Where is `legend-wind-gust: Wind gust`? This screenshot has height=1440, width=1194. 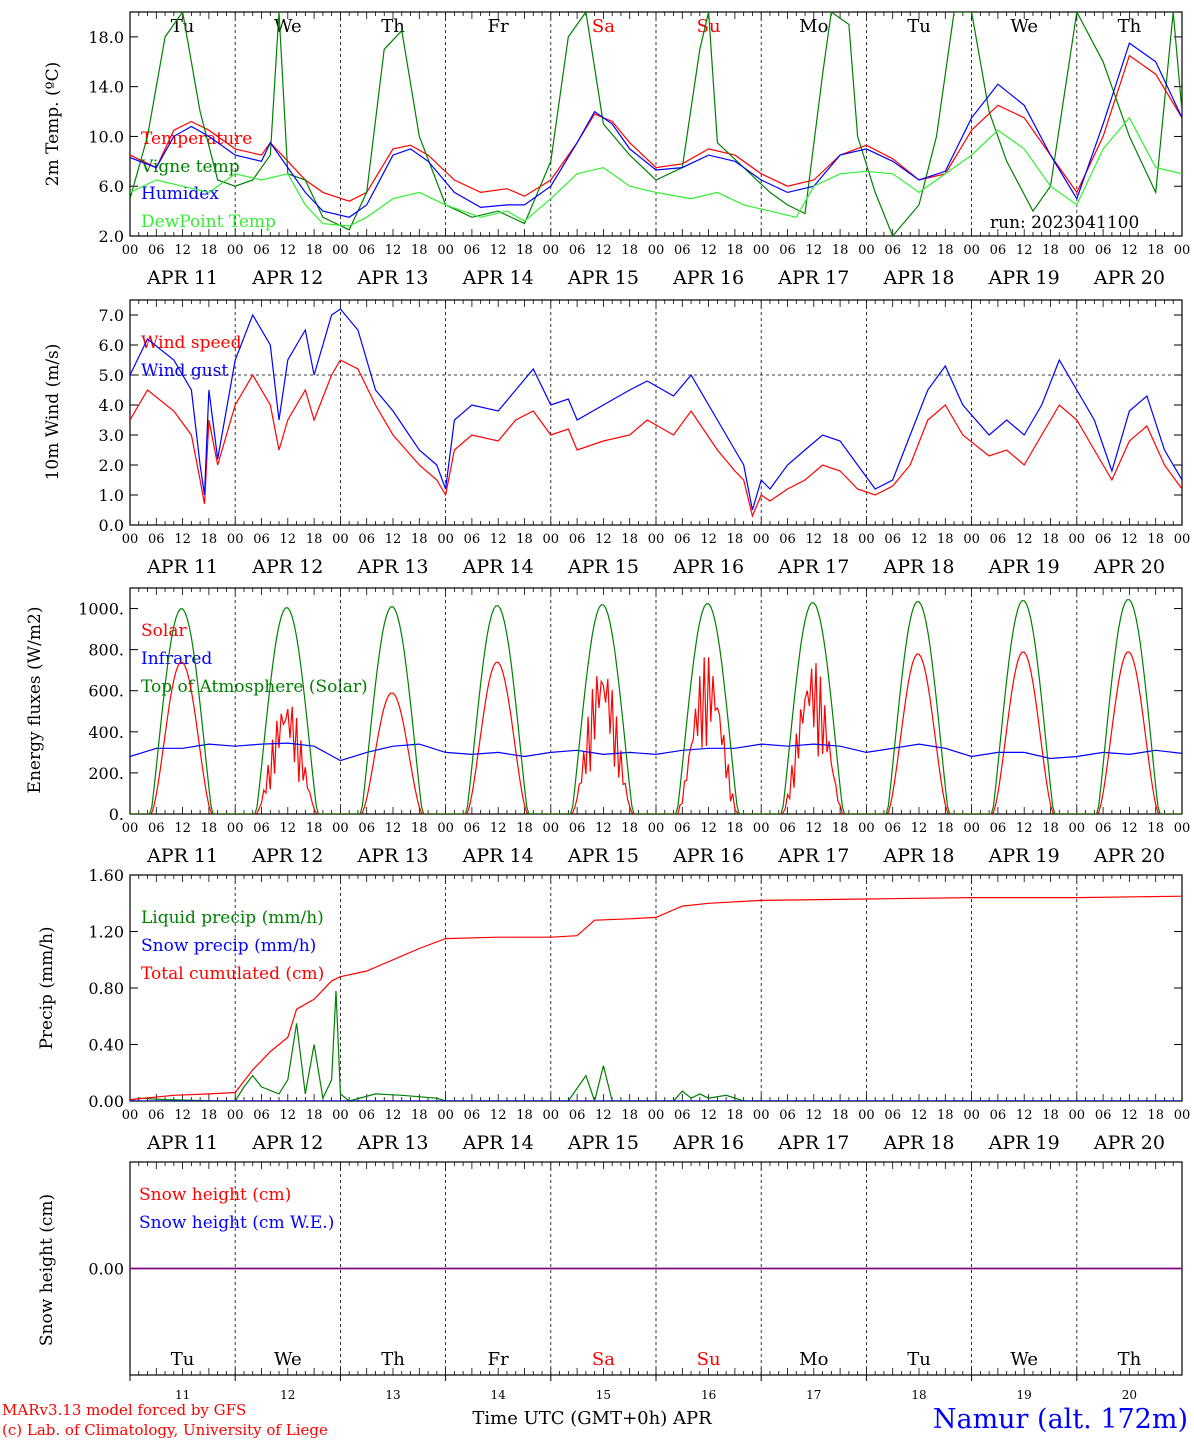
legend-wind-gust: Wind gust is located at coordinates (184, 371).